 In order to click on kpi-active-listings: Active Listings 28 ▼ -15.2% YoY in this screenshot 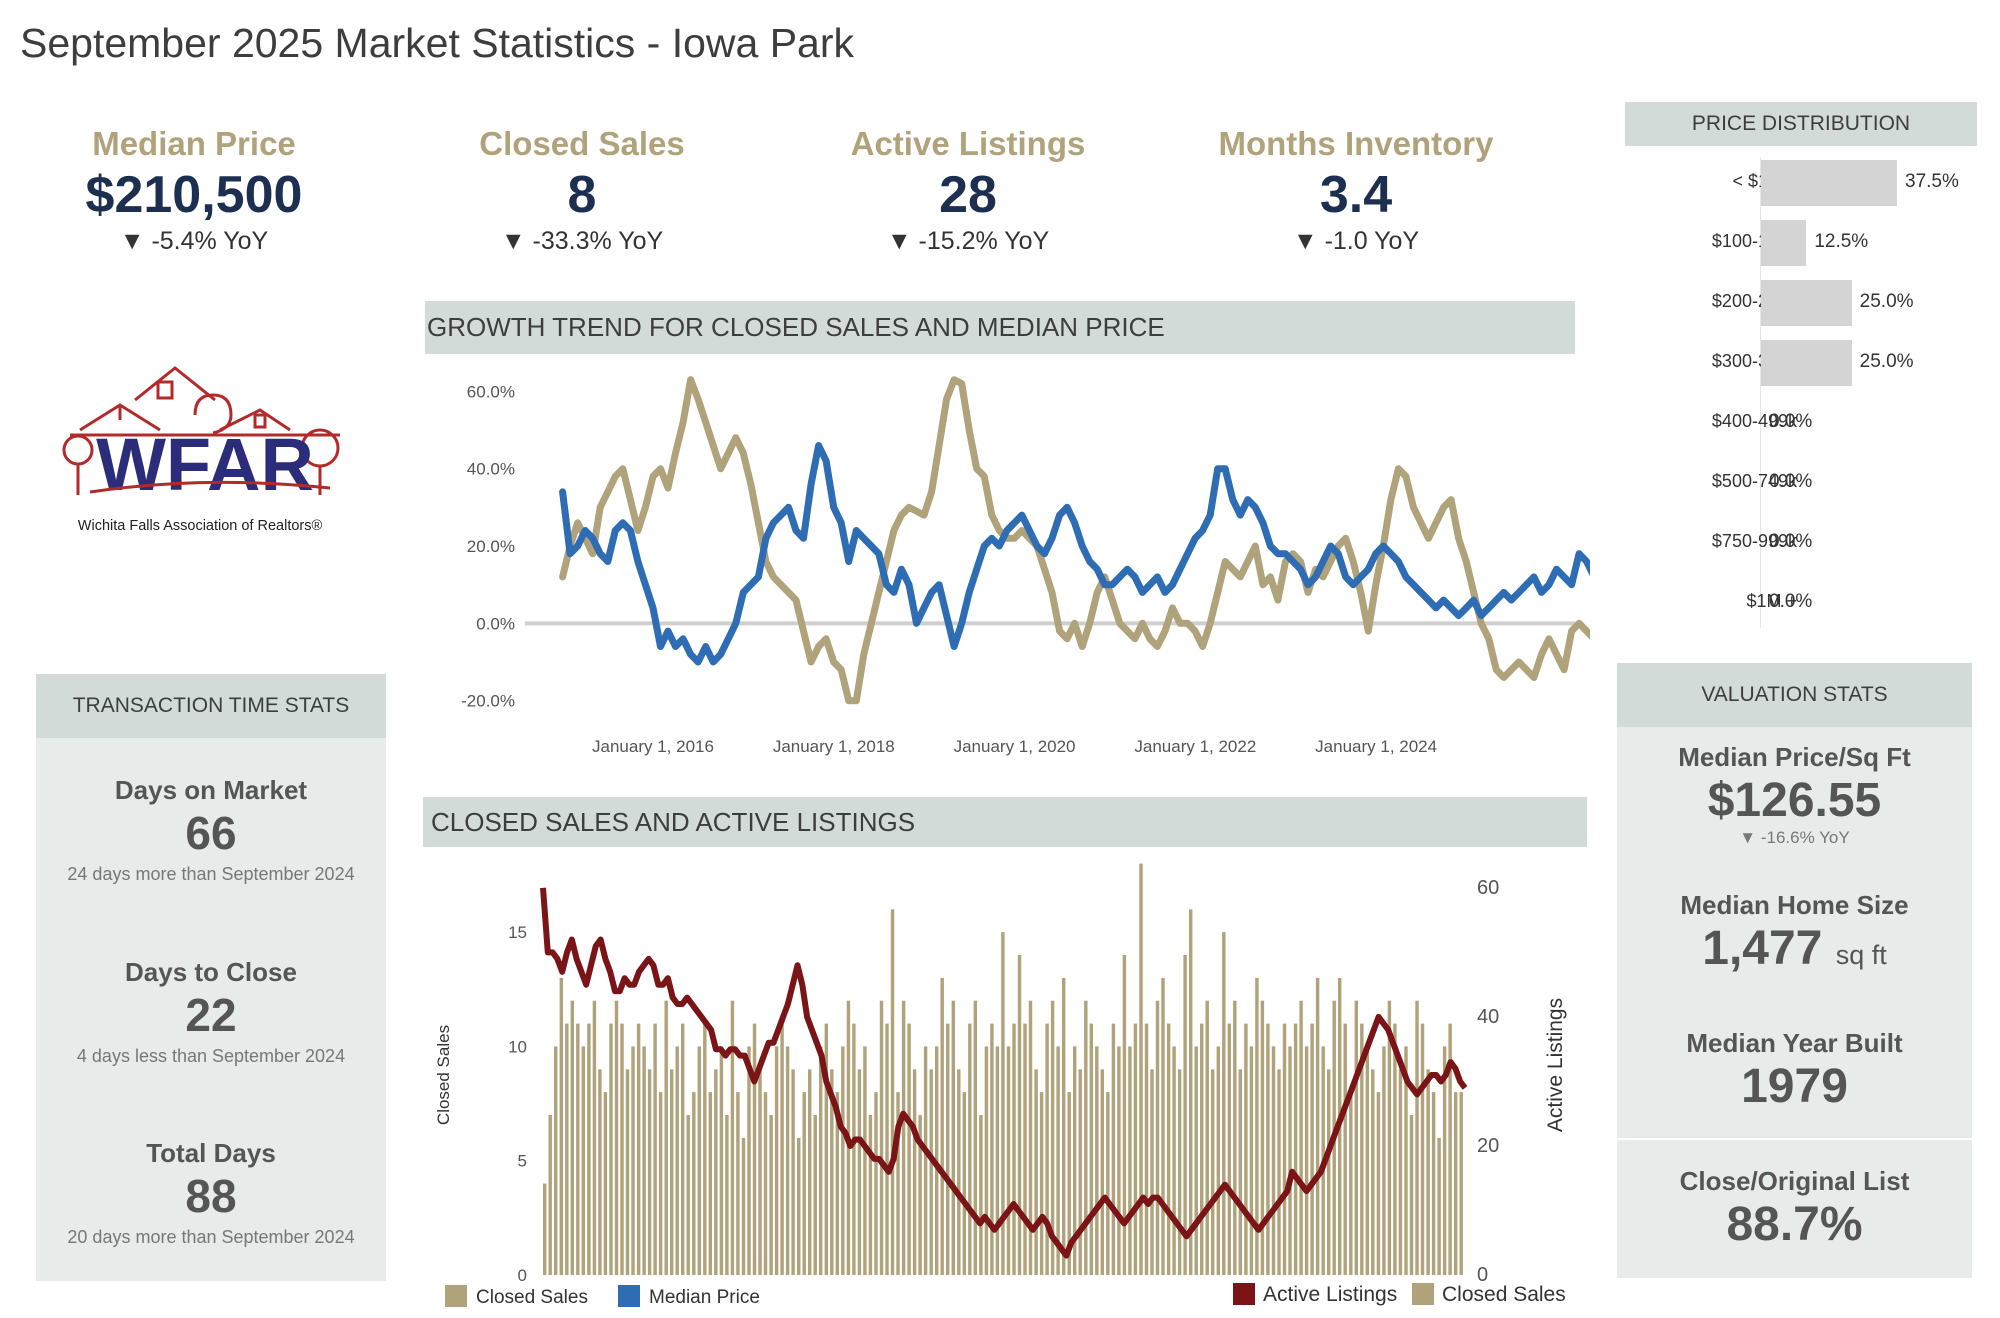, I will do `click(968, 190)`.